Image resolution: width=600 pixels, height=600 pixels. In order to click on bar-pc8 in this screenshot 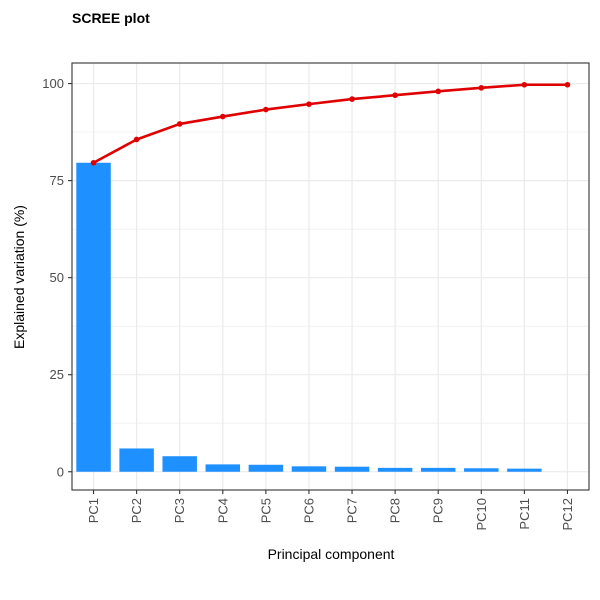, I will do `click(395, 469)`.